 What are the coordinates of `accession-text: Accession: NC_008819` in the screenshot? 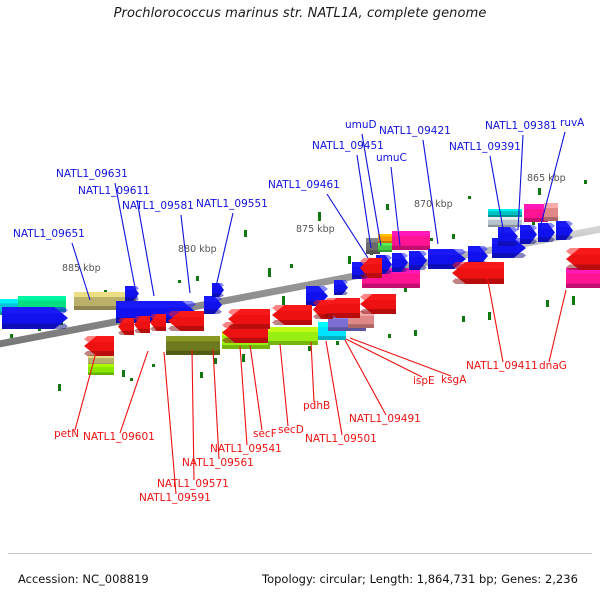 It's located at (83, 579).